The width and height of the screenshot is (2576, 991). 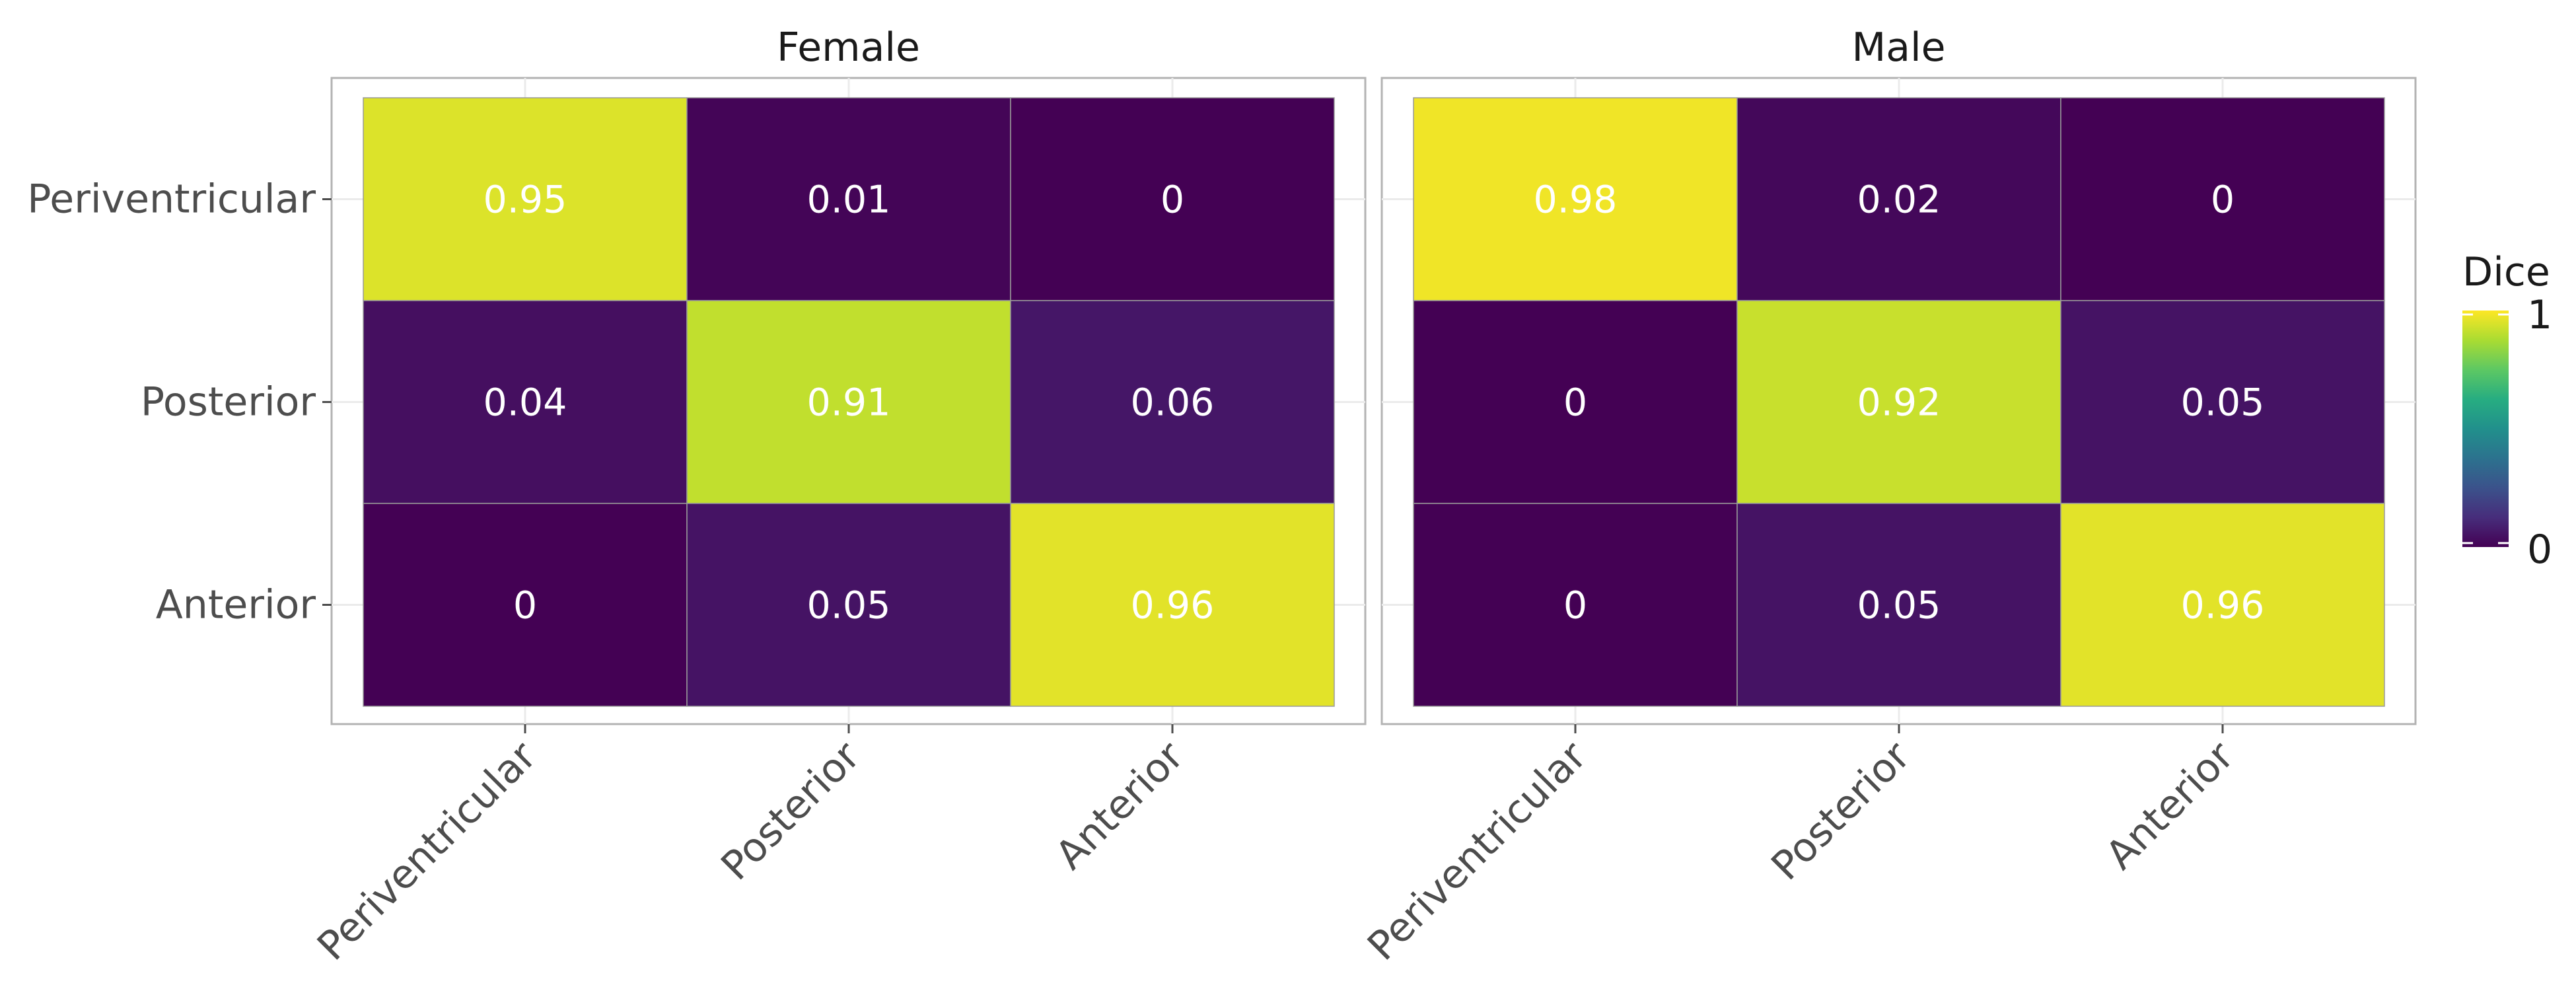 What do you see at coordinates (1120, 806) in the screenshot?
I see `x-tick-label-female-anterior: Anterior` at bounding box center [1120, 806].